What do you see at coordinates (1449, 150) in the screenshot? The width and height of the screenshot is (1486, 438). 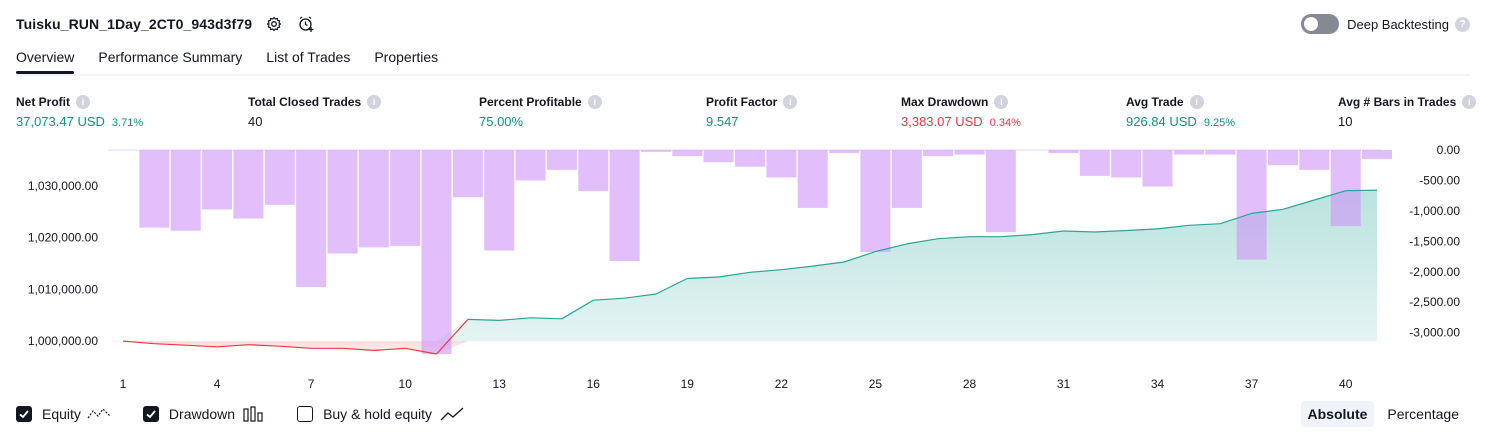 I see `y-right-tick-label: 0.00` at bounding box center [1449, 150].